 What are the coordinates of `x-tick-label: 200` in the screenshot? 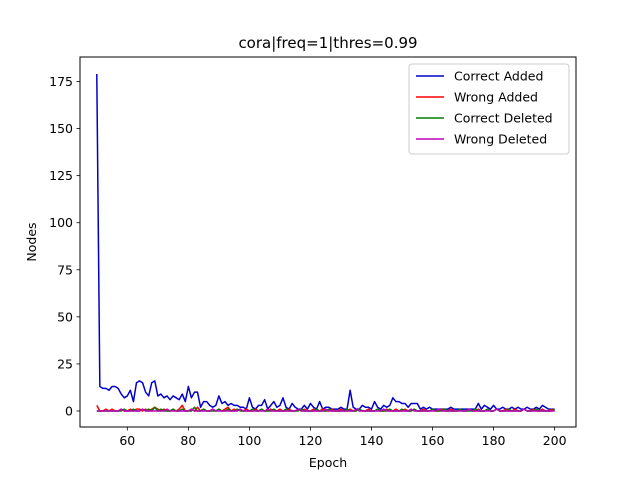 It's located at (555, 440).